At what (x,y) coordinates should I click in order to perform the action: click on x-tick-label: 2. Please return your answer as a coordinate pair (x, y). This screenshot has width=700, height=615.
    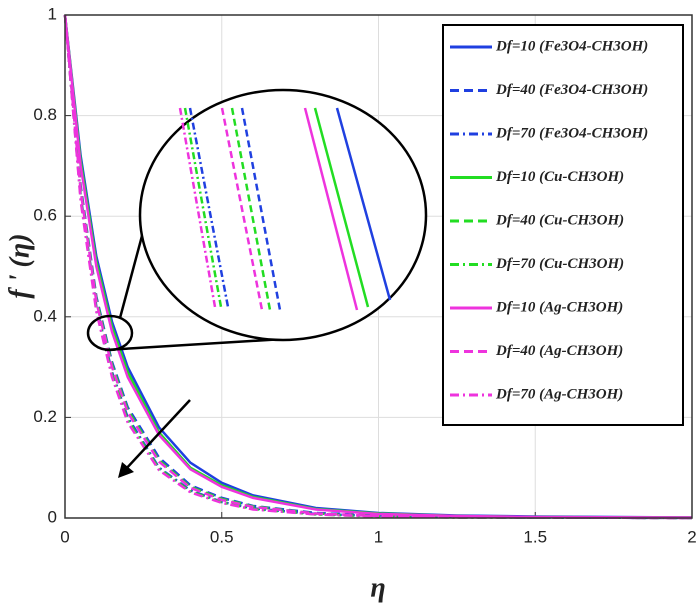
    Looking at the image, I should click on (691, 536).